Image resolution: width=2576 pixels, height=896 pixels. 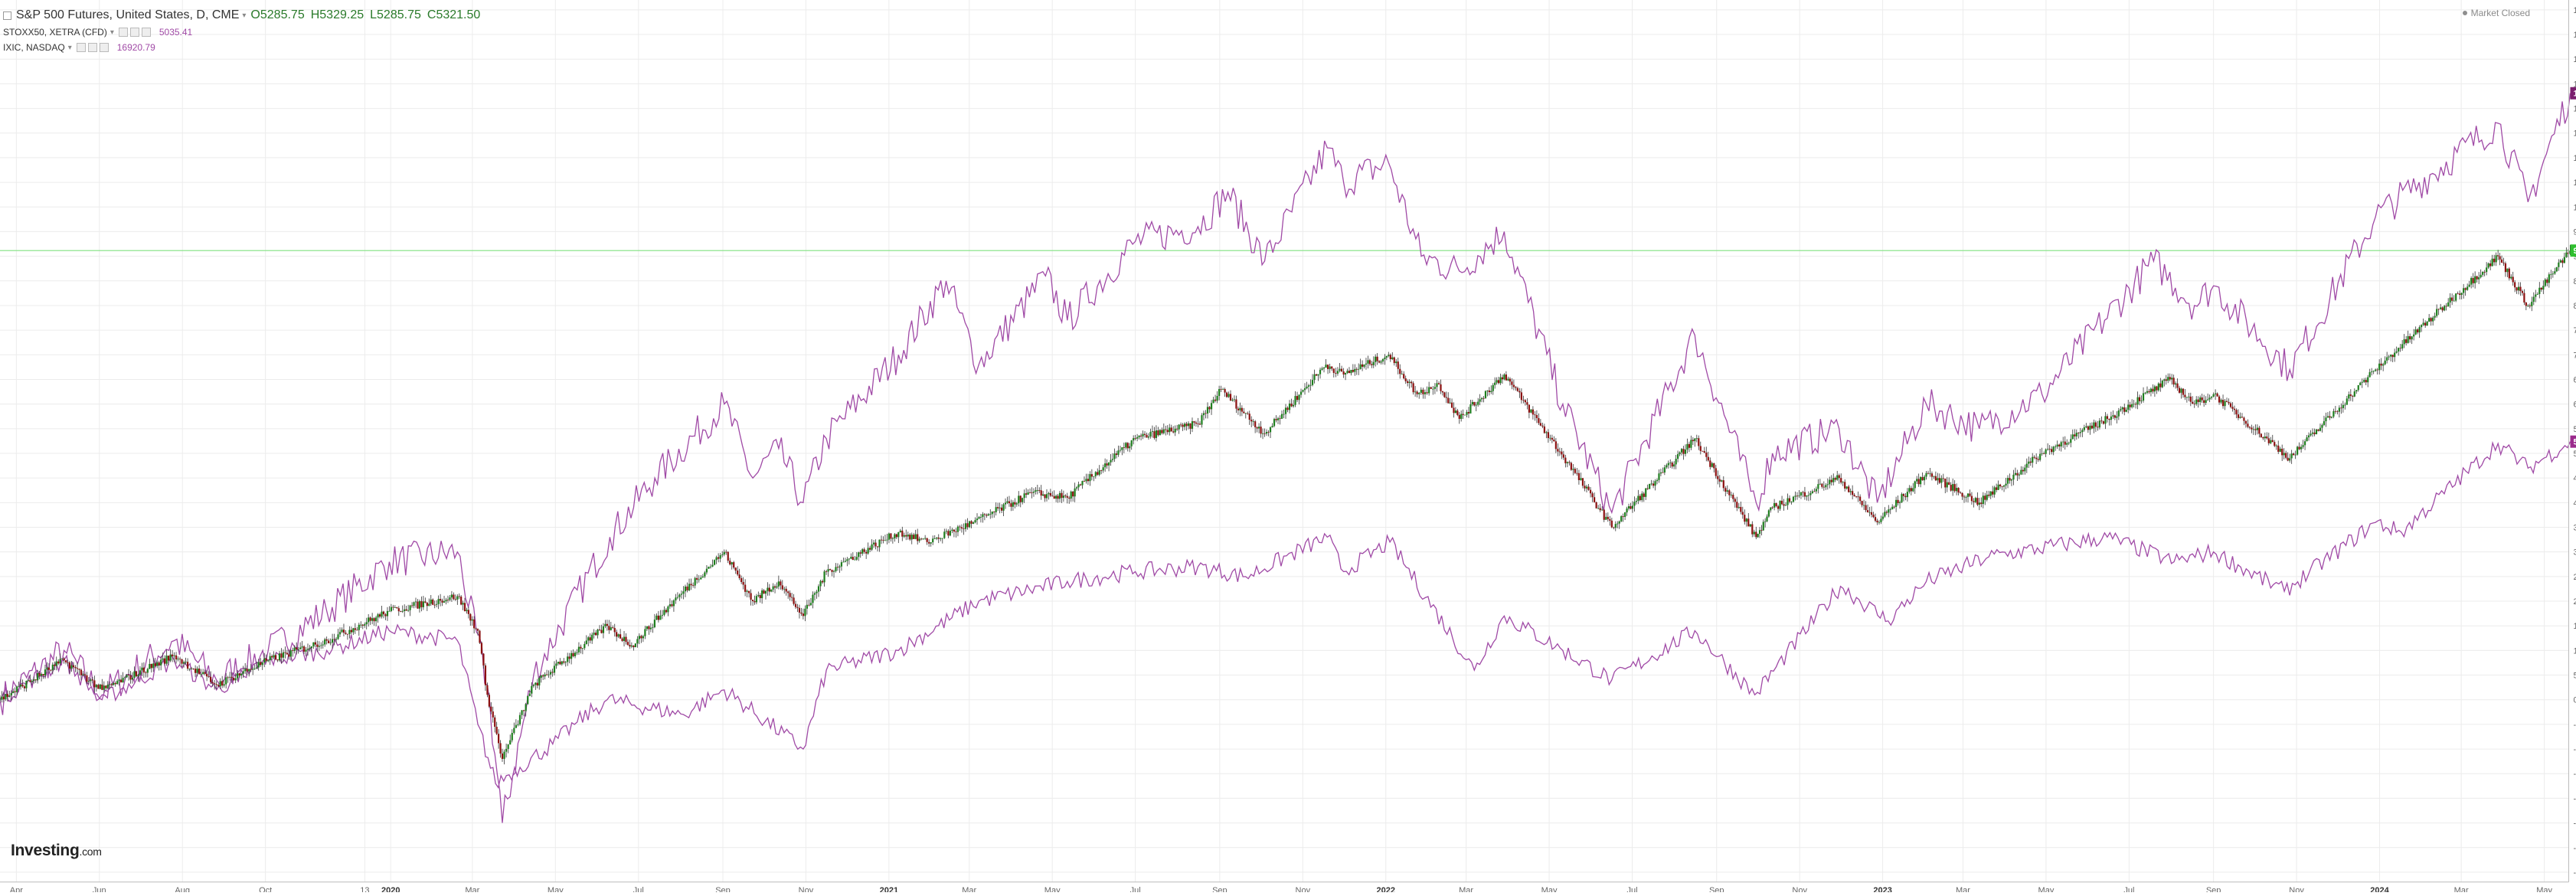 I want to click on legend-compare-row-ixic: IXIC, NASDAQ ▾ 16920.79, so click(x=244, y=47).